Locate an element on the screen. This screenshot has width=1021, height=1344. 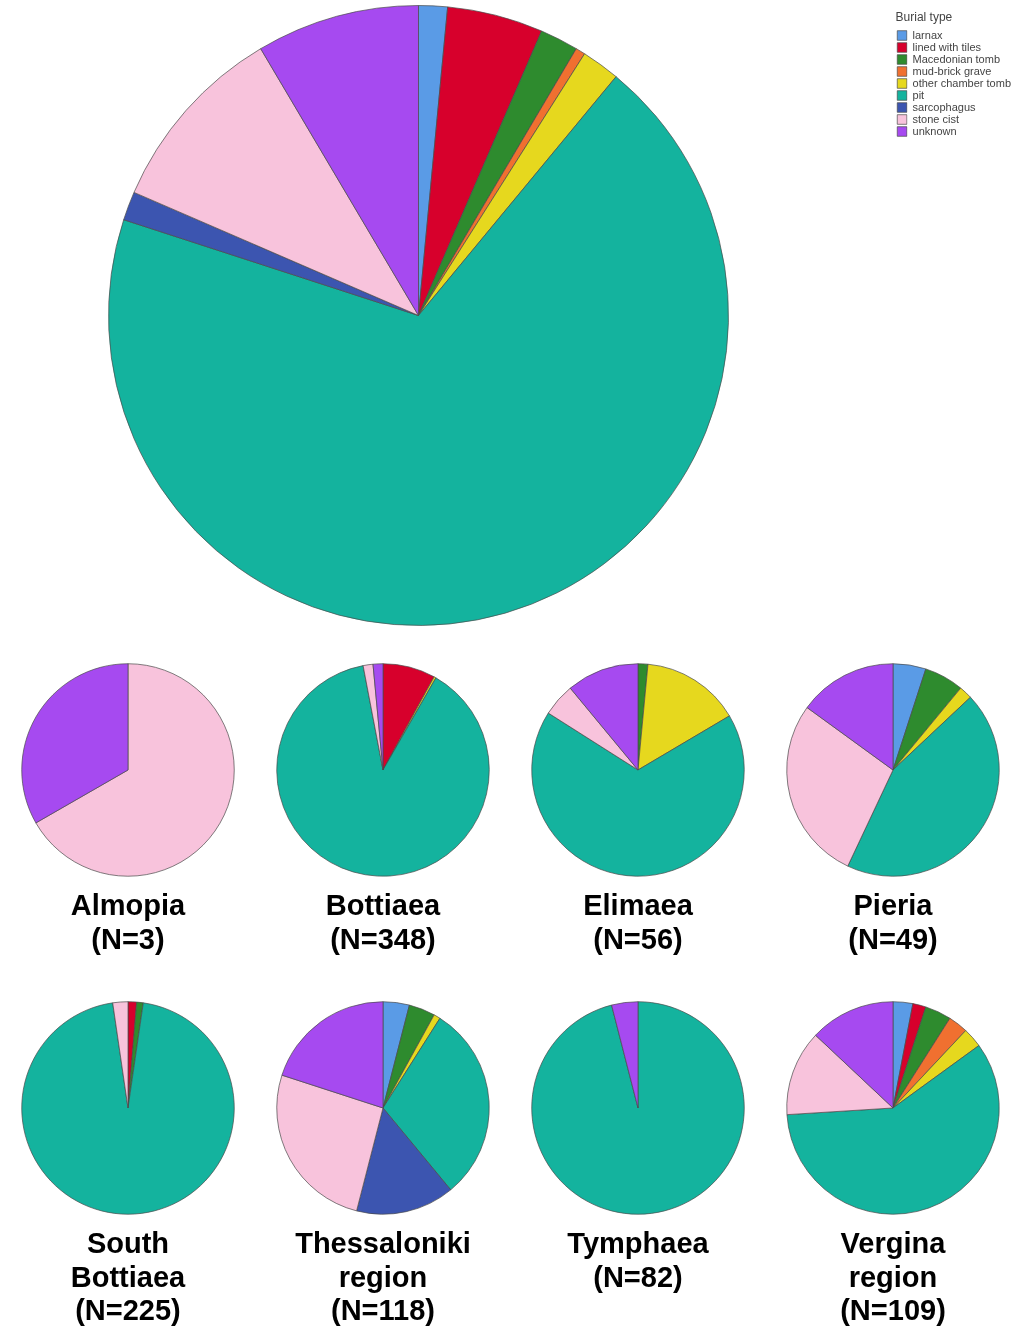
text: Thessaloniki region (N=118) is located at coordinates (383, 1277).